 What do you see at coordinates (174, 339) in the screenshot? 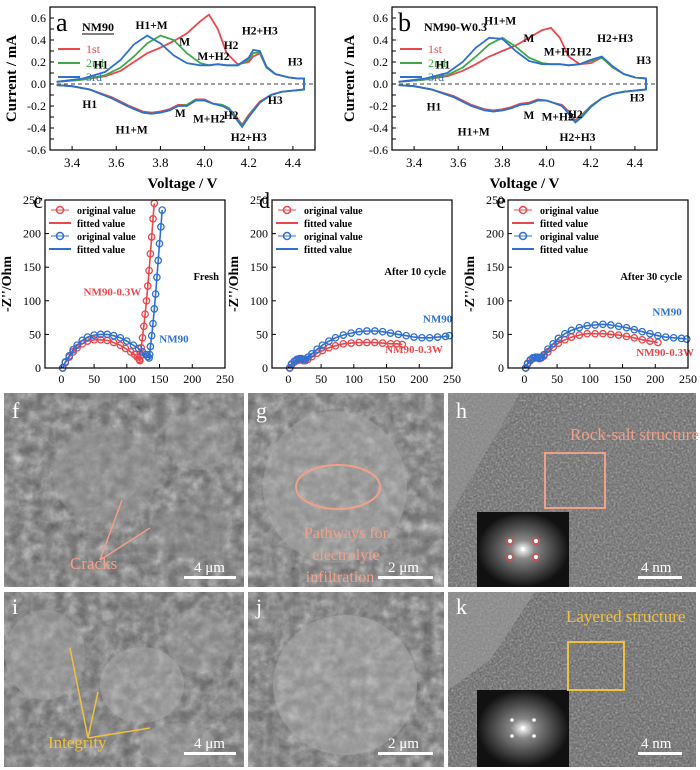
I see `sample-label-blue: NM90` at bounding box center [174, 339].